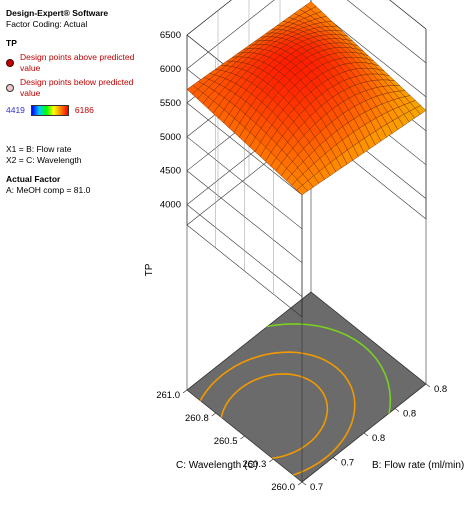 The height and width of the screenshot is (530, 472). I want to click on z-tick-label: 5000, so click(170, 137).